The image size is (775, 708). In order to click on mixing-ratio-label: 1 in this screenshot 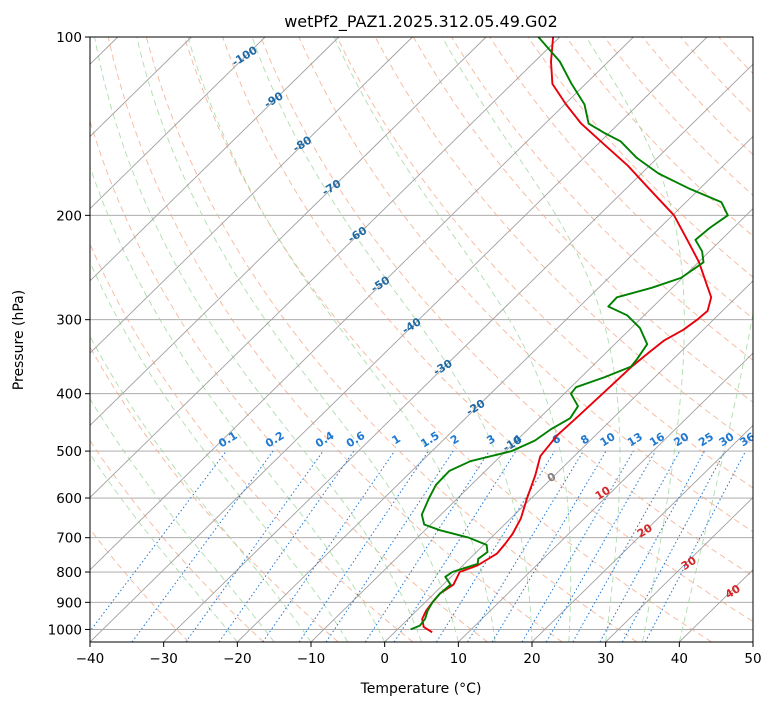, I will do `click(396, 439)`.